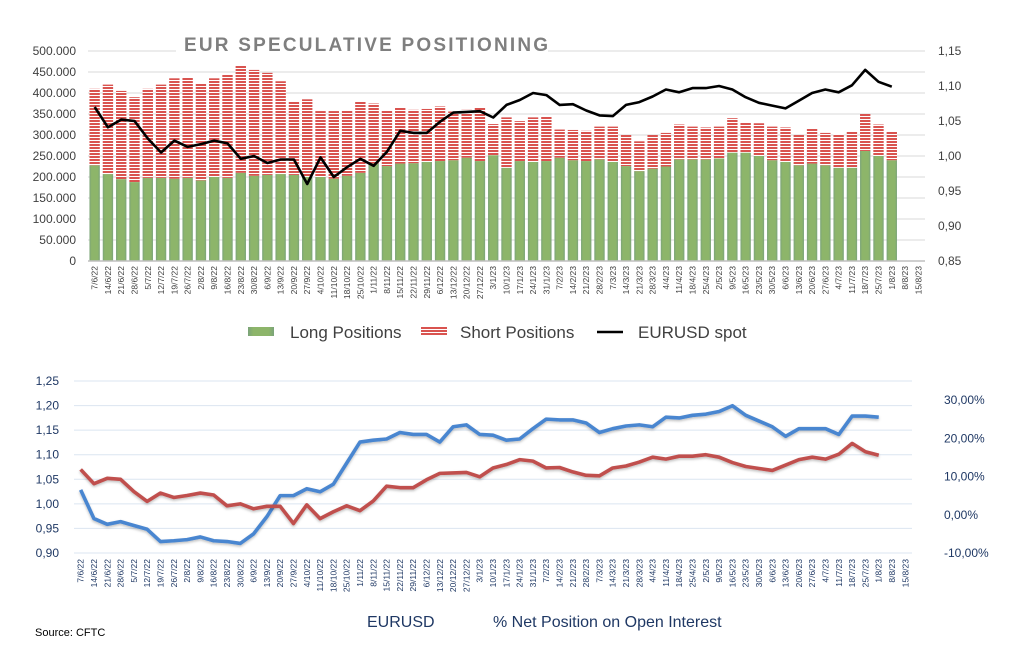 This screenshot has height=659, width=1013. Describe the element at coordinates (666, 278) in the screenshot. I see `top-x-tick-label: 4/4/23` at that location.